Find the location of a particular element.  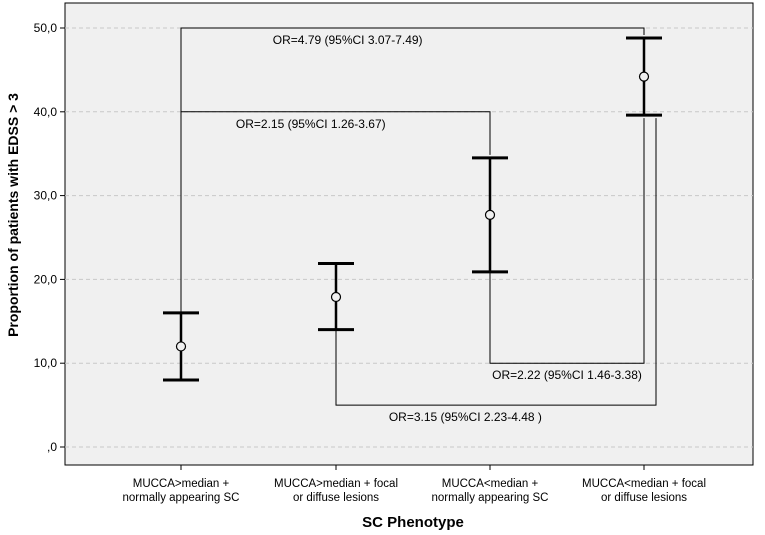

y-axis-ticks: ,0 10,0 20,0 30,0 40,0 50,0 is located at coordinates (49, 237).